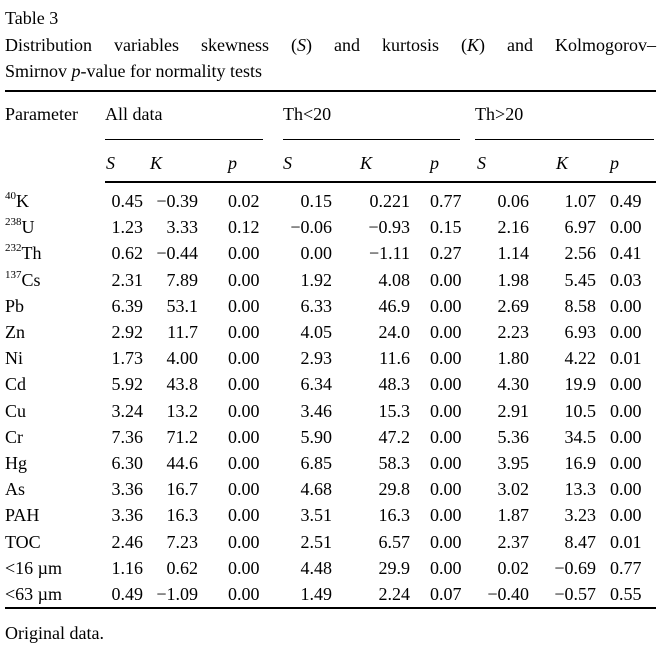 The image size is (660, 656). Describe the element at coordinates (151, 45) in the screenshot. I see `caption-text: Distribution variables skewness (` at that location.